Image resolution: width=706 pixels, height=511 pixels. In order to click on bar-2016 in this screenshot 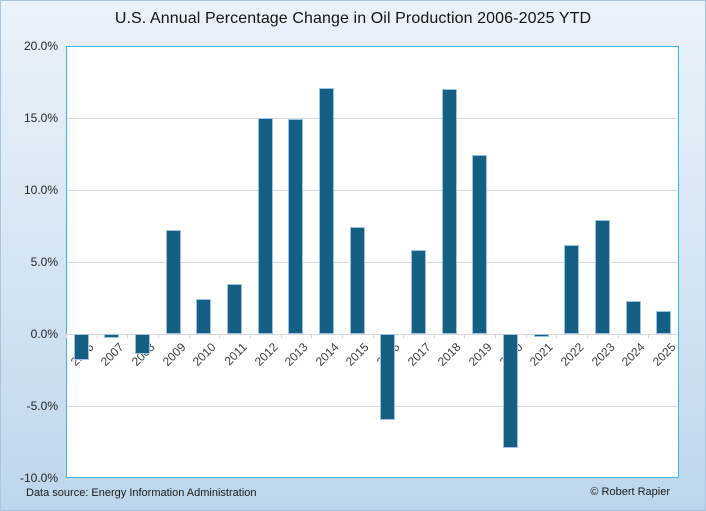, I will do `click(388, 377)`.